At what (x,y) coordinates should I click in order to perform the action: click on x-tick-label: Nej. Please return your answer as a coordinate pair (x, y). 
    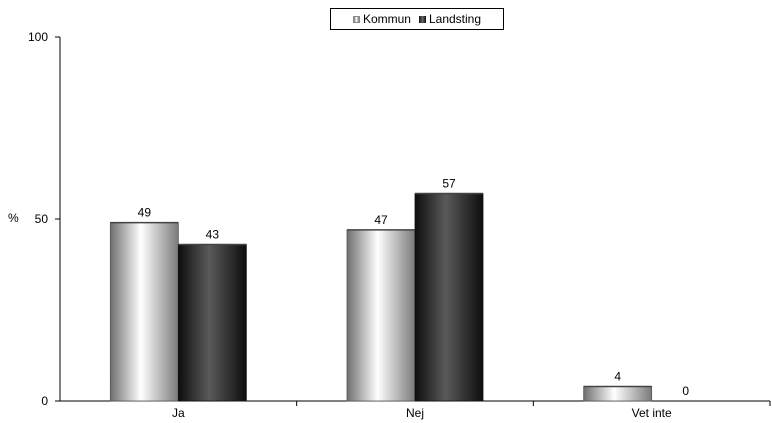
    Looking at the image, I should click on (415, 413).